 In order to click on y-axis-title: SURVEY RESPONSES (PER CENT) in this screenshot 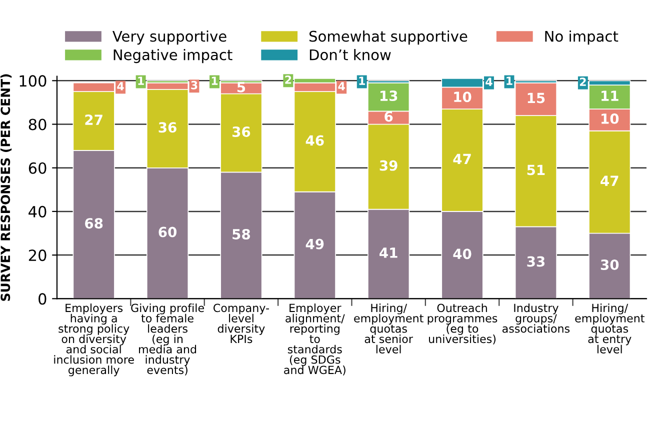, I will do `click(6, 187)`.